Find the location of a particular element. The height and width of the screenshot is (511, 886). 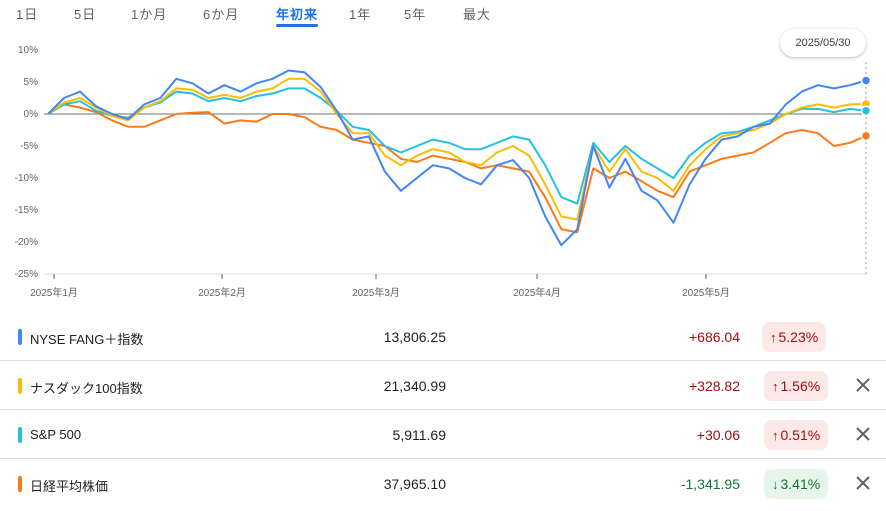

percent-change-badge: ↑ 0.51% is located at coordinates (796, 435).